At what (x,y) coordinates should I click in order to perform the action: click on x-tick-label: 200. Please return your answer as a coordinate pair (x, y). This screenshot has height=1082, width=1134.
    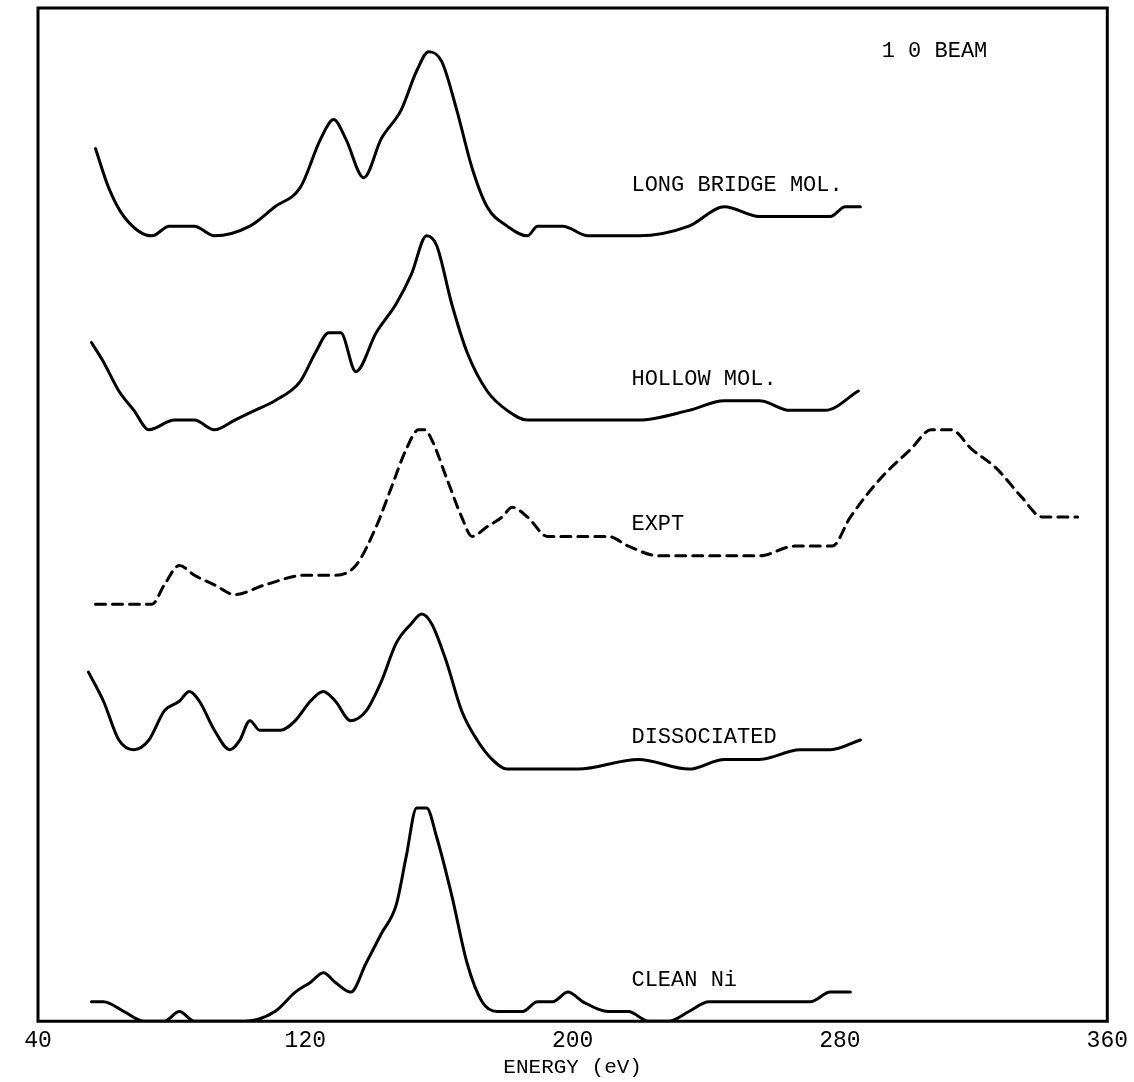
    Looking at the image, I should click on (572, 1041).